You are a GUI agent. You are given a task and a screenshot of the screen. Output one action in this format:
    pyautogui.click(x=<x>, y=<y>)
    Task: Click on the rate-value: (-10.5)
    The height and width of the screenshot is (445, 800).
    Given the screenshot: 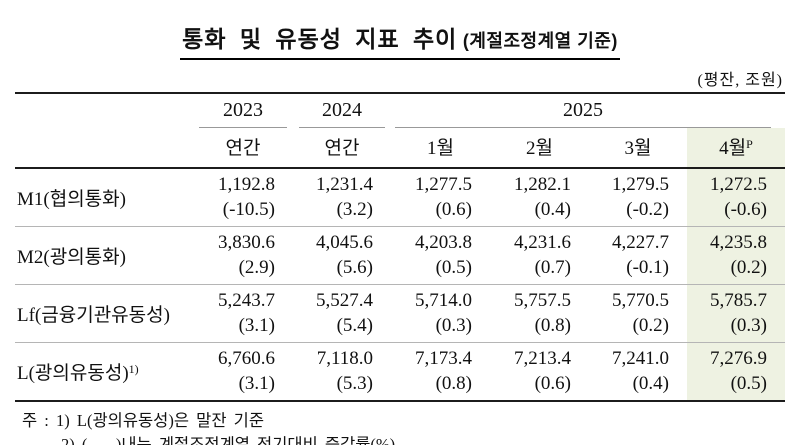 What is the action you would take?
    pyautogui.click(x=248, y=209)
    